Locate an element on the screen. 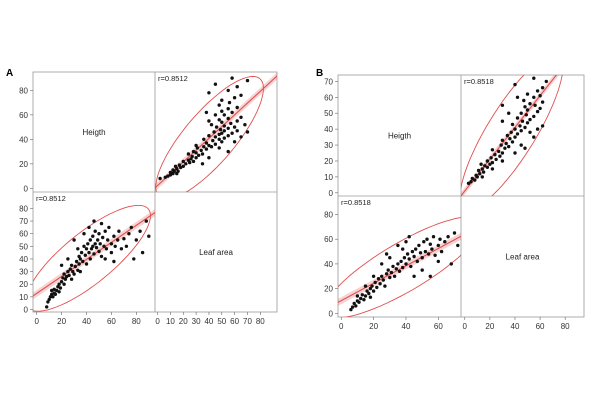 The image size is (600, 400). y-tick-label: 30 is located at coordinates (328, 145).